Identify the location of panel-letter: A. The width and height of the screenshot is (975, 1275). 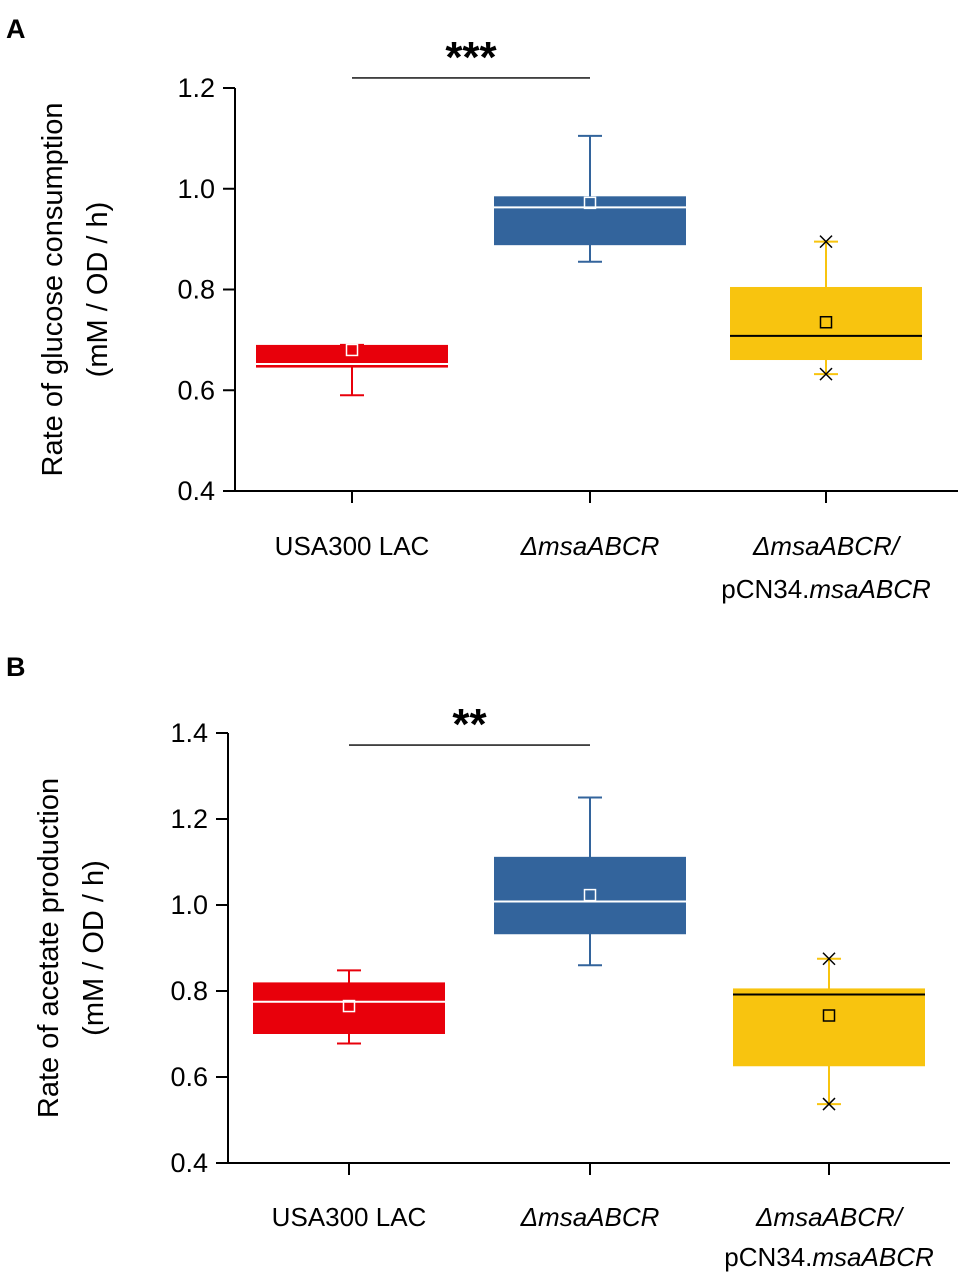
(16, 29).